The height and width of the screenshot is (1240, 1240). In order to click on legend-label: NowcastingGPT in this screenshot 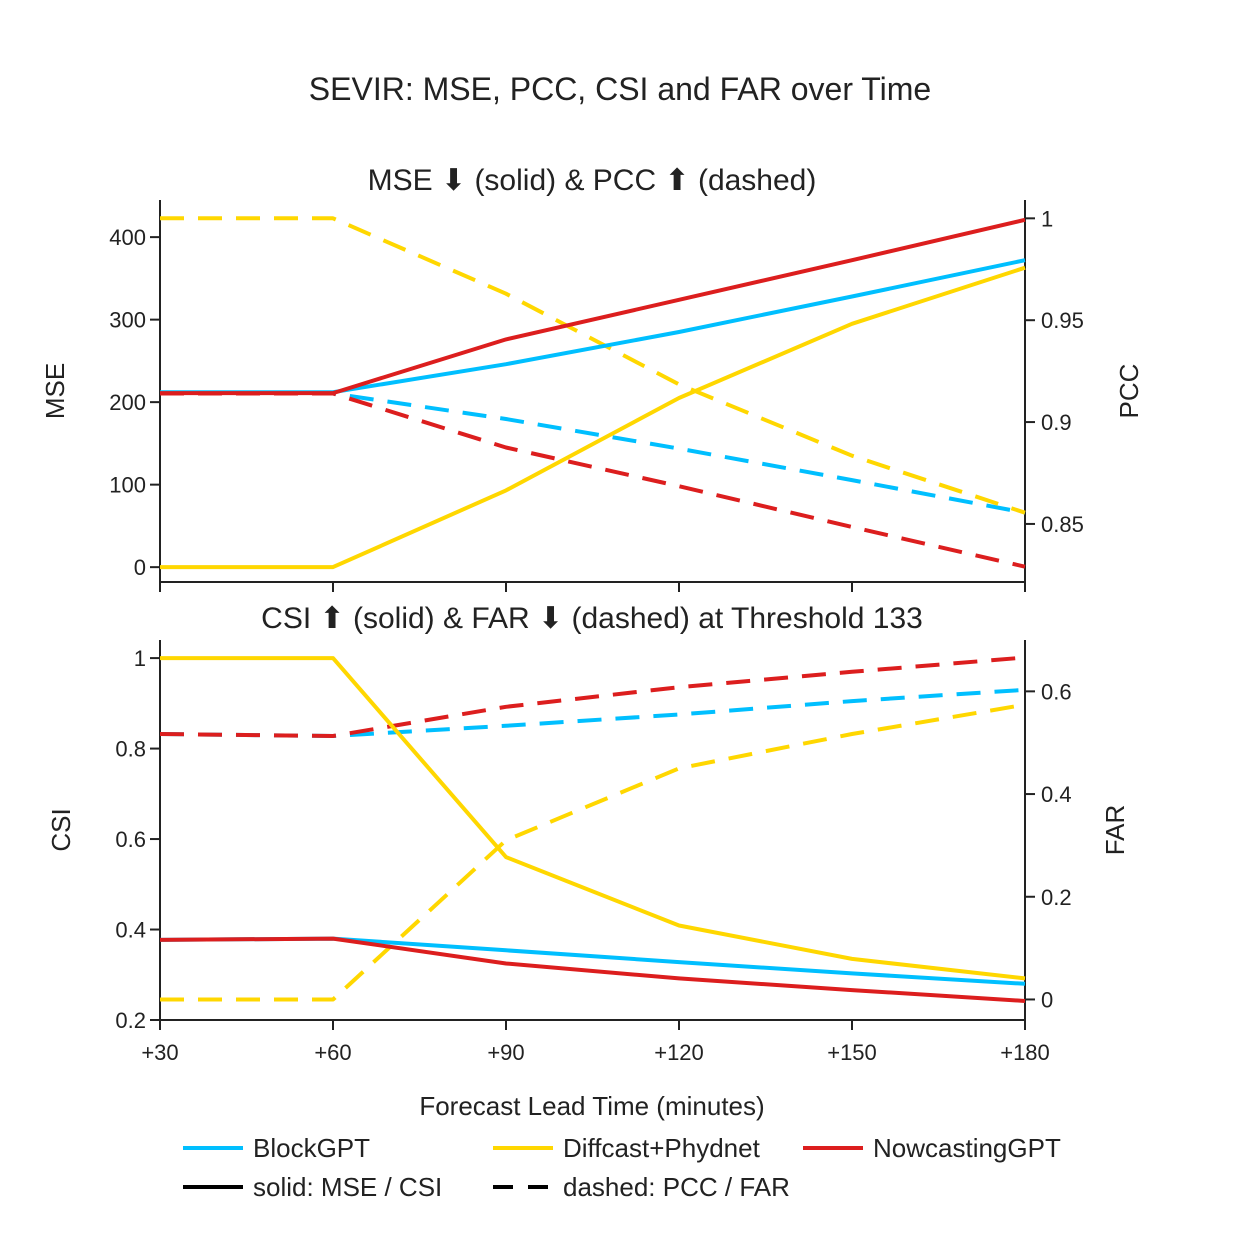, I will do `click(967, 1148)`.